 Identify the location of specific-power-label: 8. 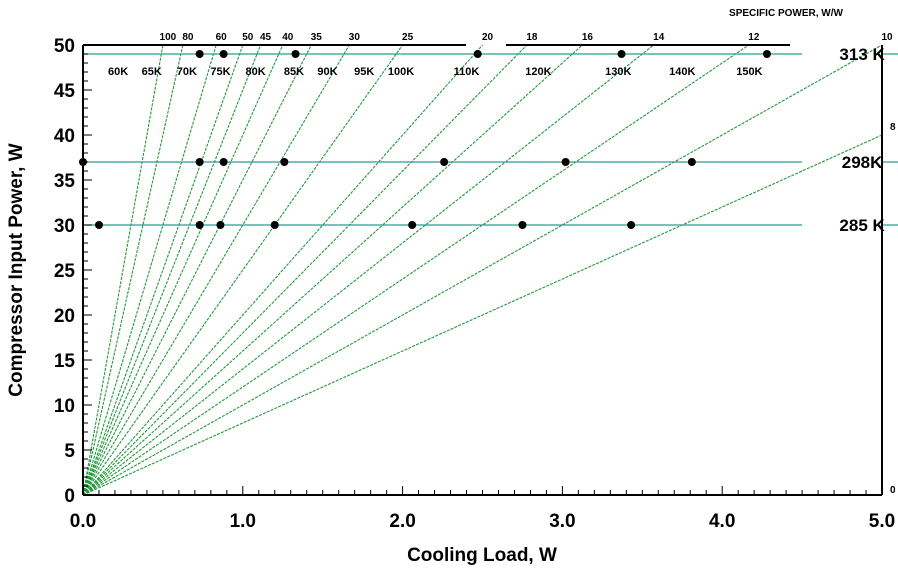
(893, 127).